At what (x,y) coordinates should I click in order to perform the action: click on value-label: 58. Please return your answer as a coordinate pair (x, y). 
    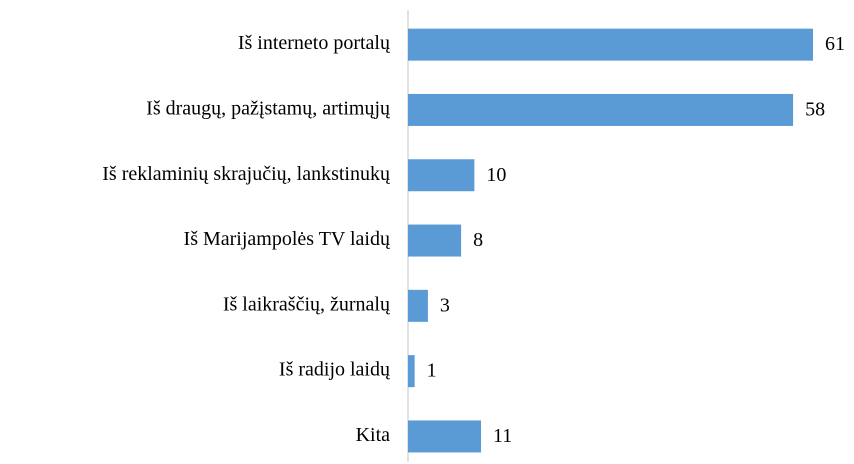
    Looking at the image, I should click on (815, 110).